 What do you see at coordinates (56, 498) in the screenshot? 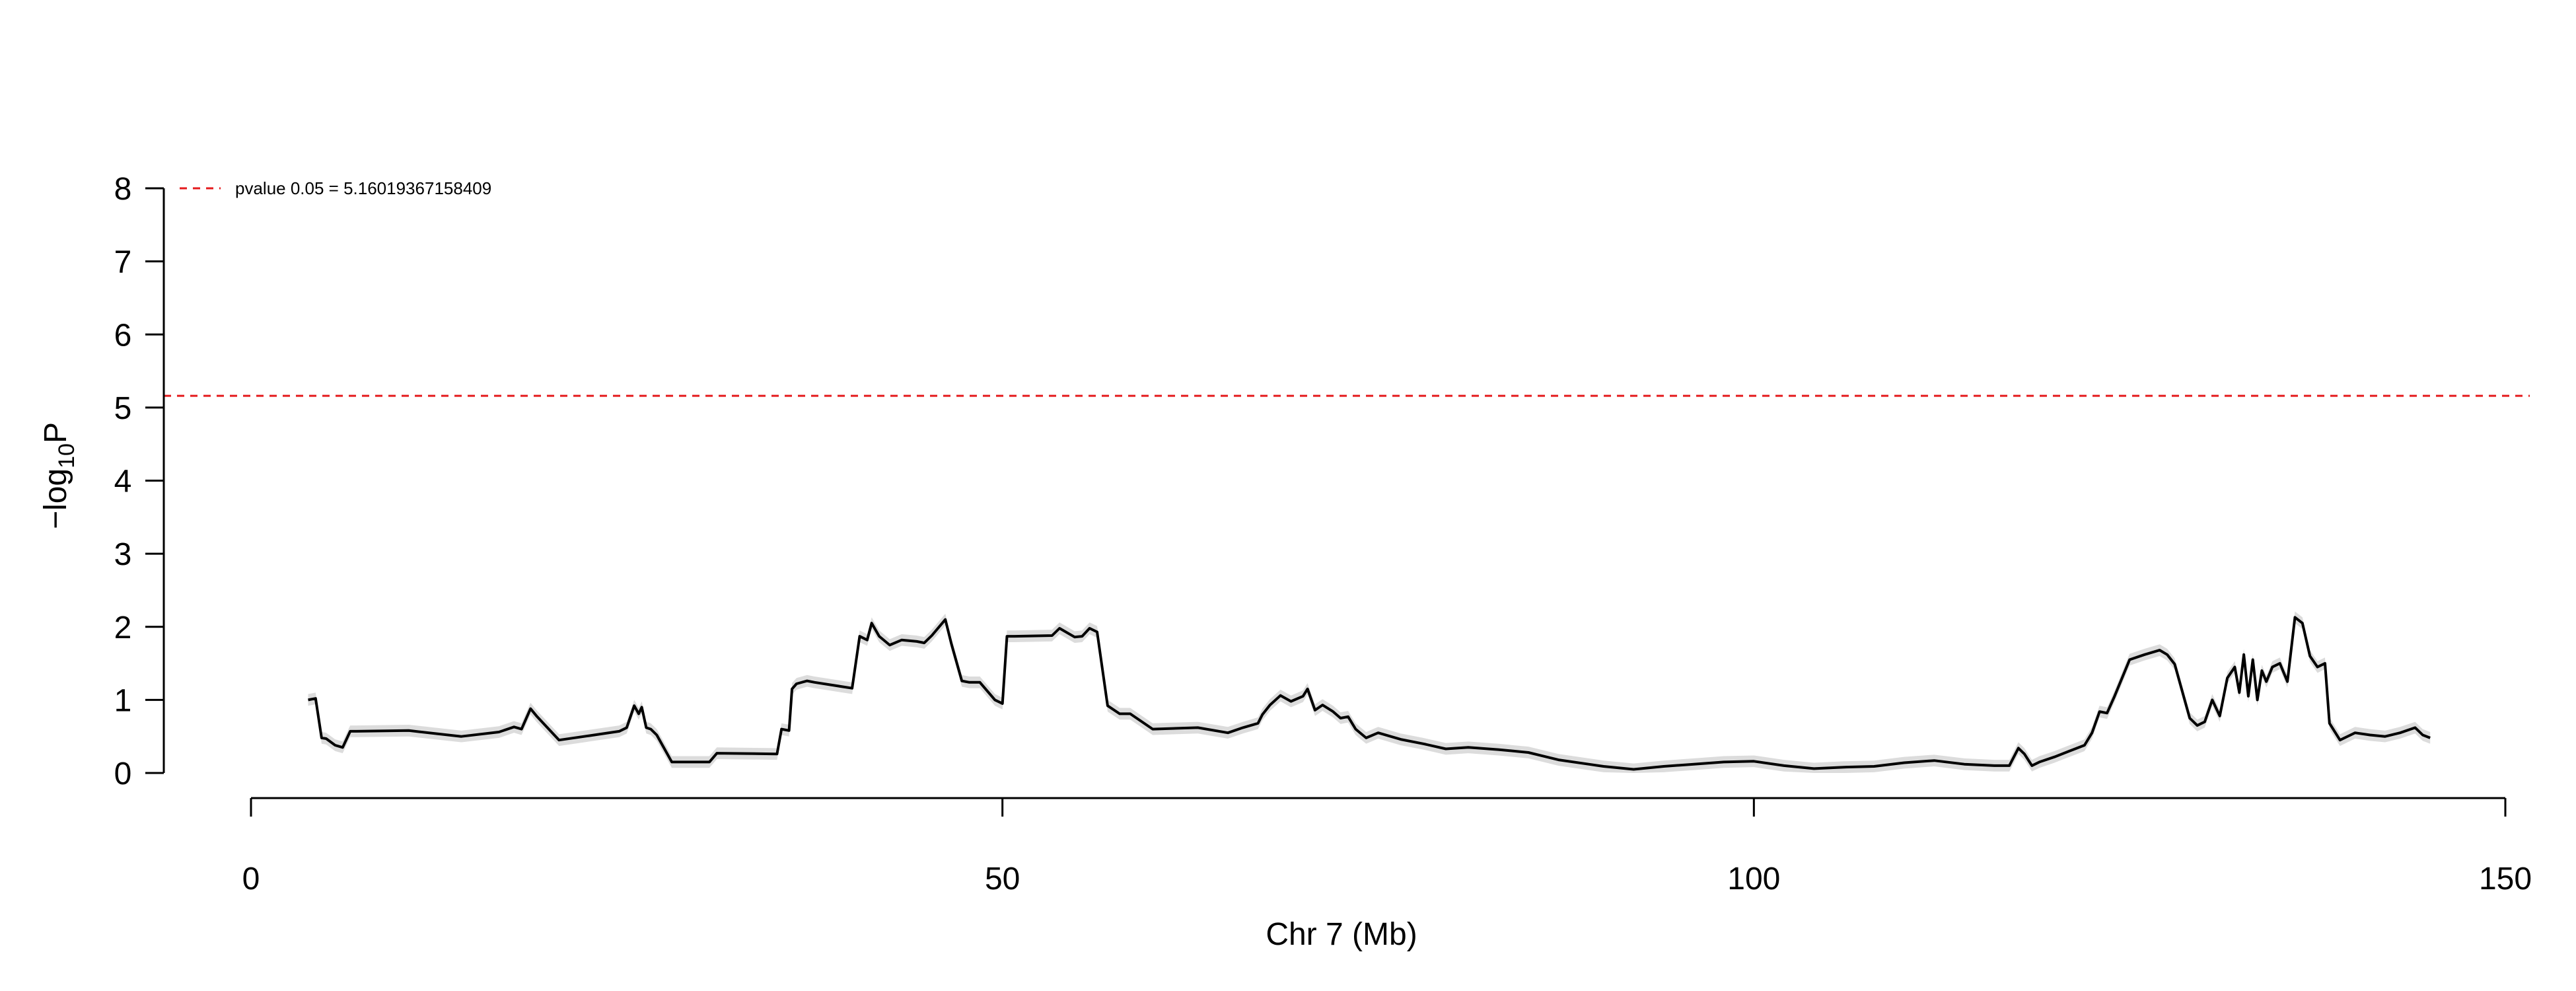
I see `y-axis-title-base: −log` at bounding box center [56, 498].